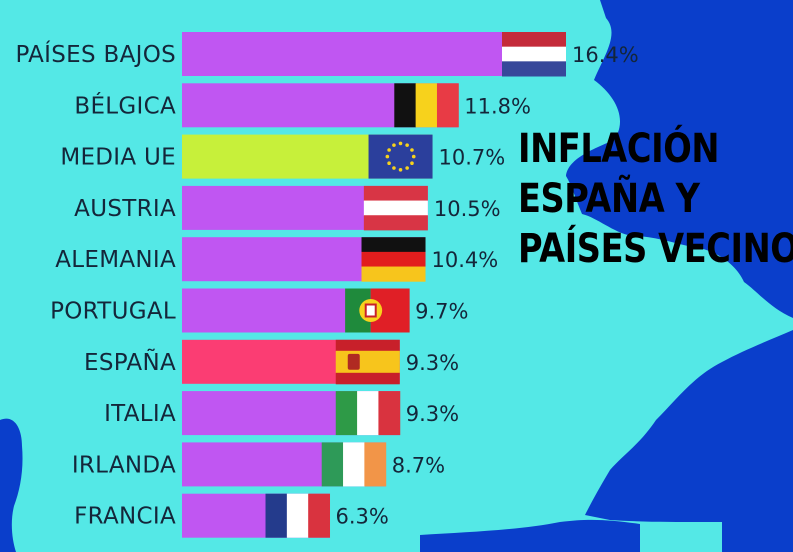 The height and width of the screenshot is (552, 793). Describe the element at coordinates (393, 259) in the screenshot. I see `germany-flag` at that location.